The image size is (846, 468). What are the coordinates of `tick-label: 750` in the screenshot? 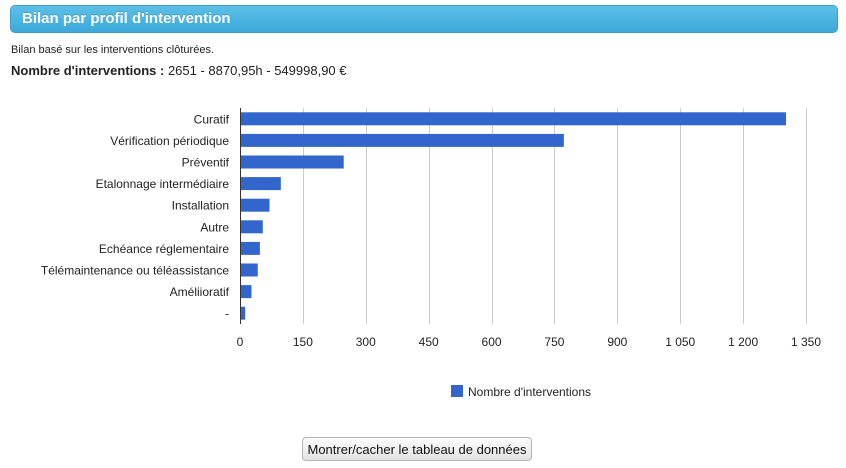 It's located at (554, 342).